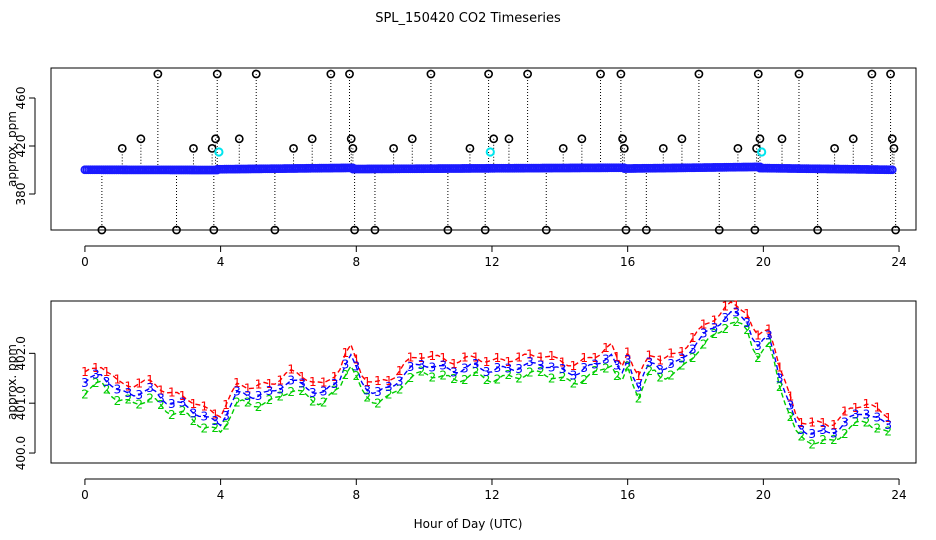  What do you see at coordinates (892, 170) in the screenshot?
I see `baseline-point` at bounding box center [892, 170].